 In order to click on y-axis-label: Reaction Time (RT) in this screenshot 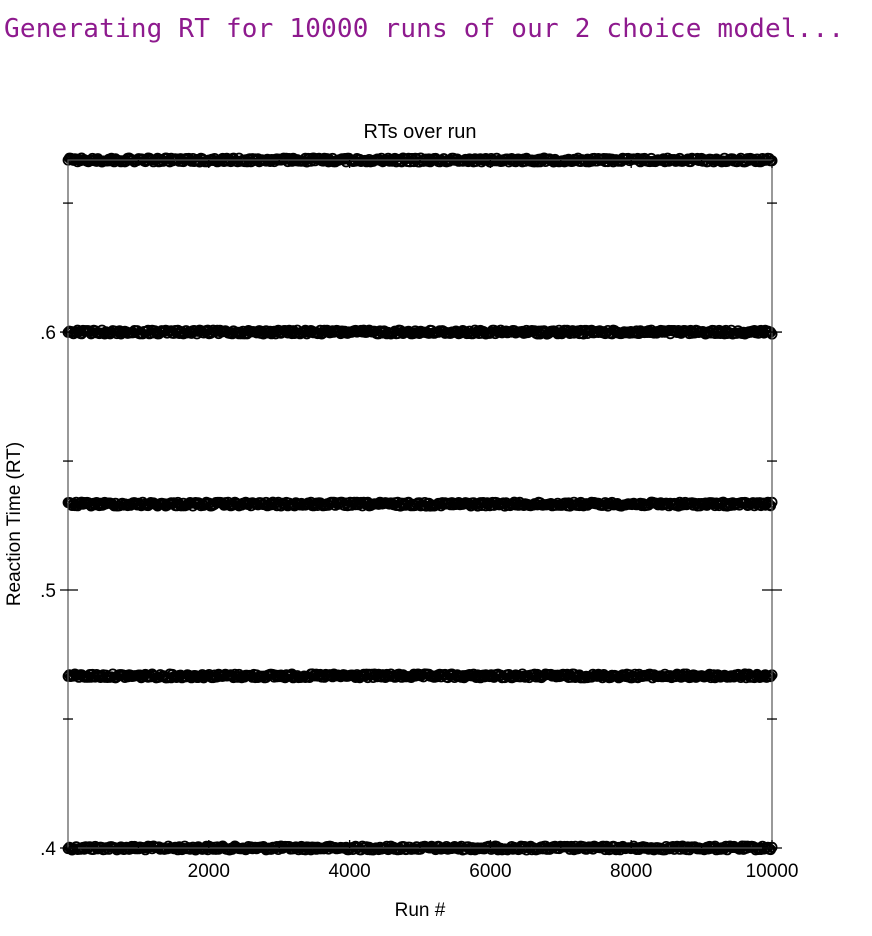, I will do `click(14, 524)`.